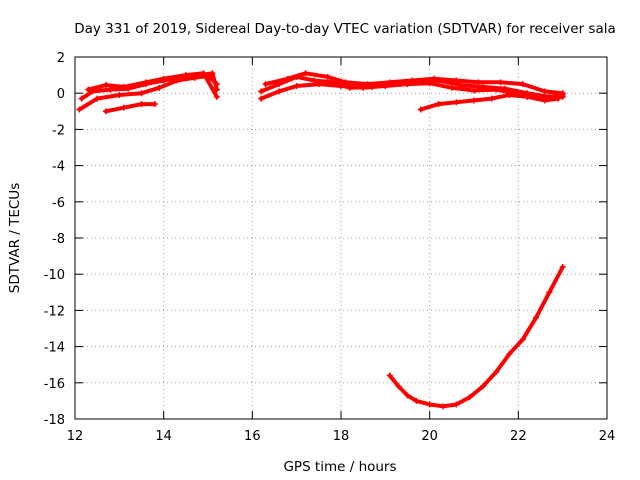 This screenshot has height=480, width=640. I want to click on x-tick-label: 12, so click(75, 436).